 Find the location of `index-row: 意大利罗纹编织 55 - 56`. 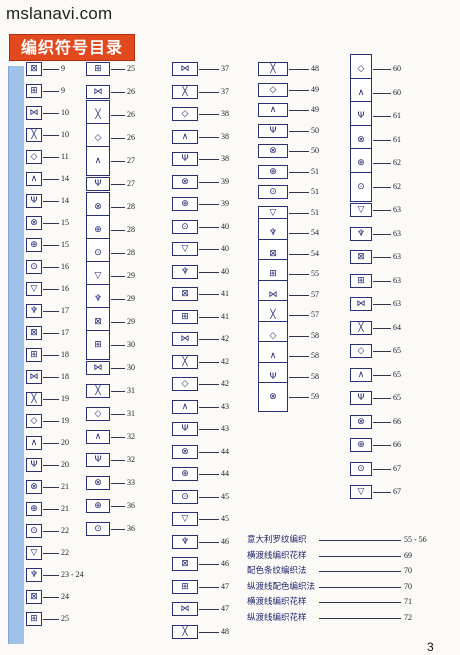

index-row: 意大利罗纹编织 55 - 56 is located at coordinates (337, 540).